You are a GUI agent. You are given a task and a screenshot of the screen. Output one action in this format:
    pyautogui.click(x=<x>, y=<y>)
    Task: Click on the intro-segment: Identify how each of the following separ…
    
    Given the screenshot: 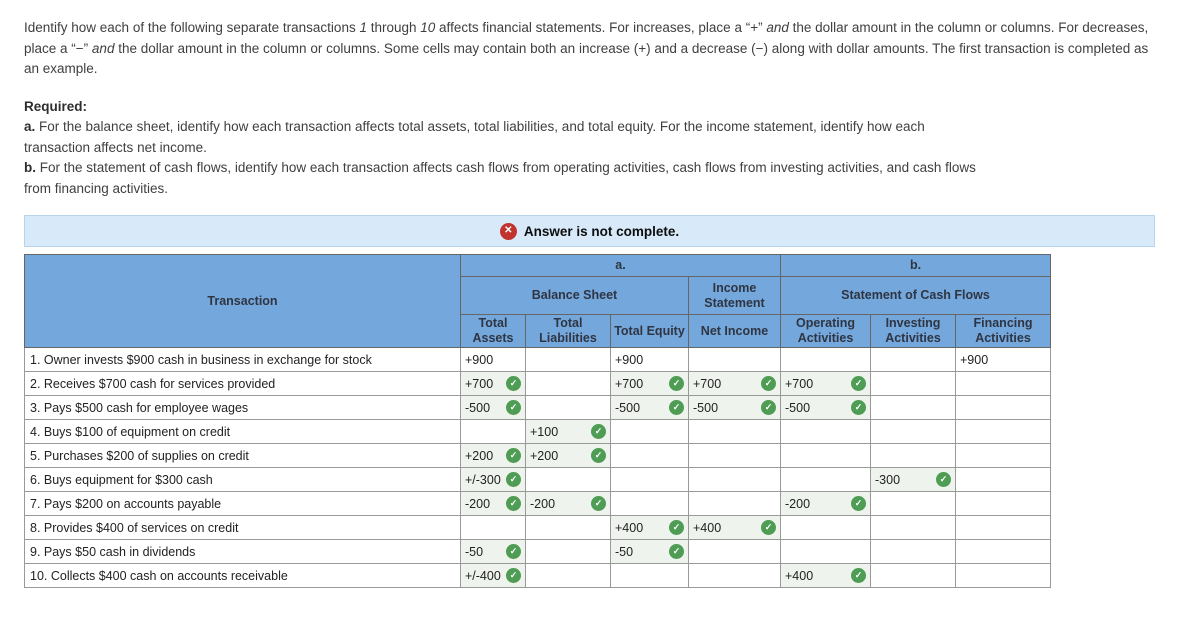 What is the action you would take?
    pyautogui.click(x=192, y=27)
    